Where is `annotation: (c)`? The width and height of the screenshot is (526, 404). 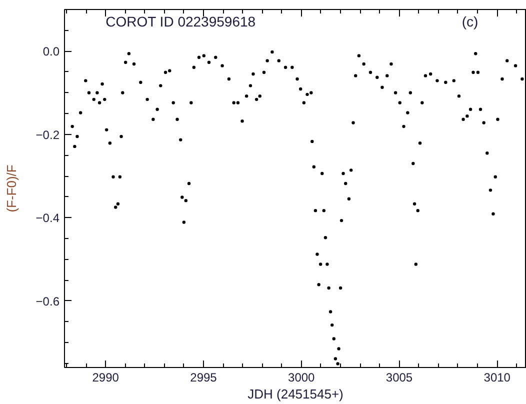 annotation: (c) is located at coordinates (470, 22).